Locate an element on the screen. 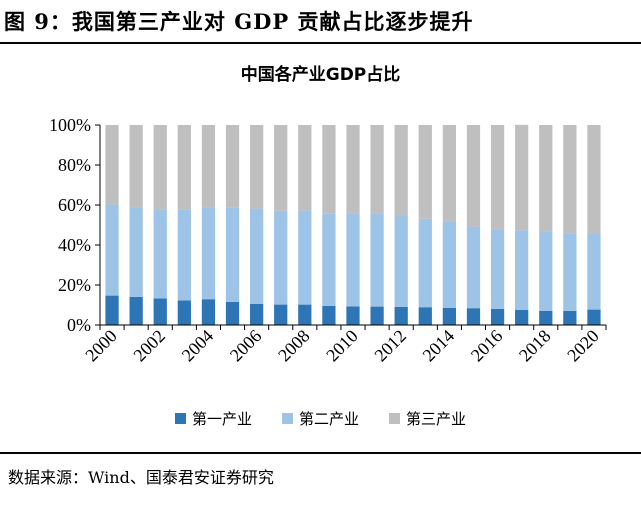 The image size is (641, 506). bar-segment-2018-s0 is located at coordinates (546, 318).